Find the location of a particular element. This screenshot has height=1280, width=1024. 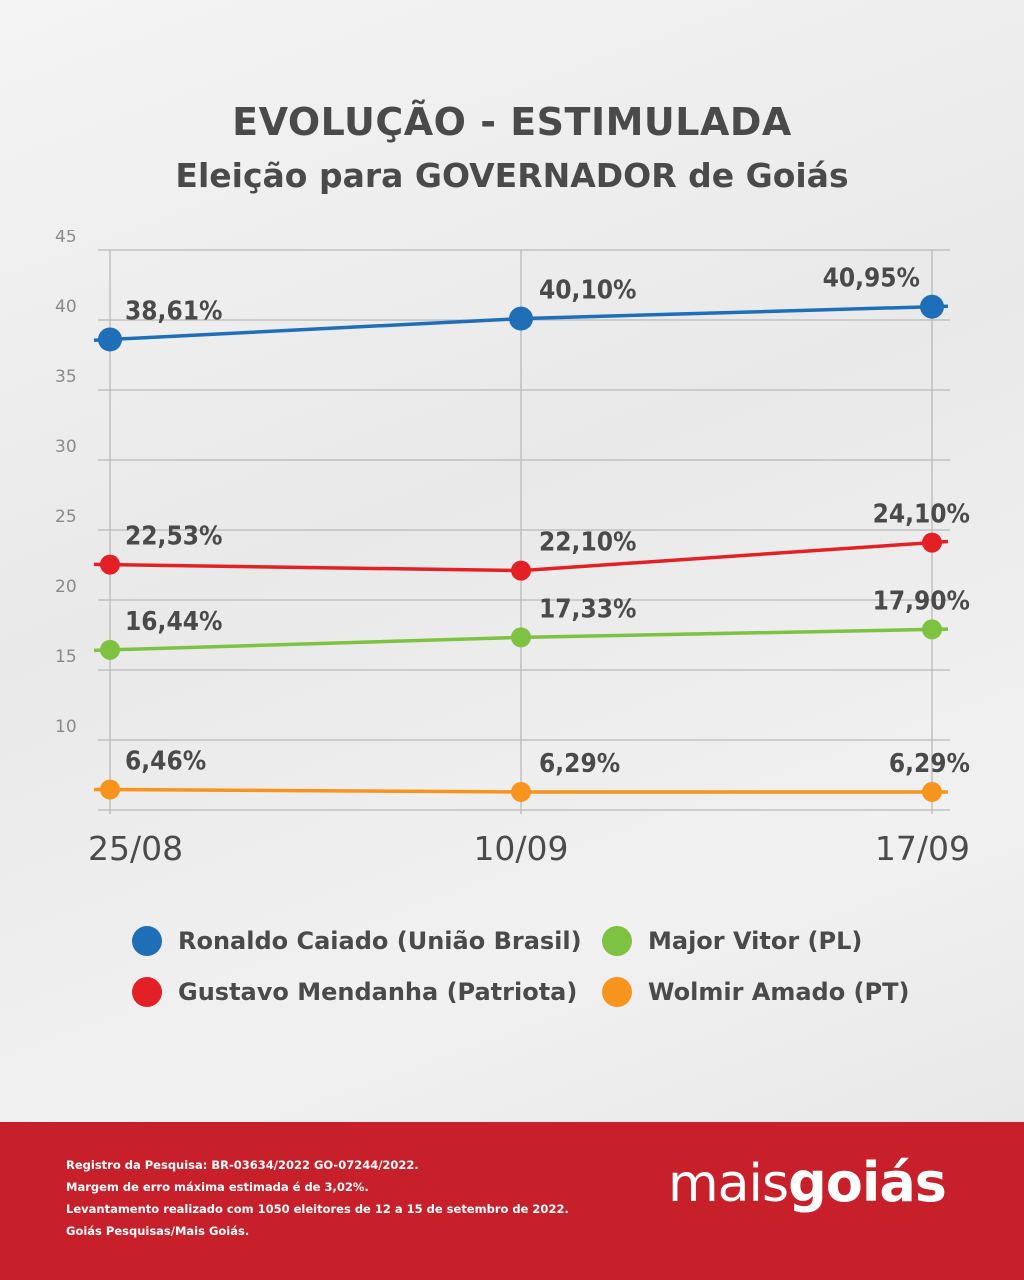

y-tick-label-35: 35 is located at coordinates (66, 377).